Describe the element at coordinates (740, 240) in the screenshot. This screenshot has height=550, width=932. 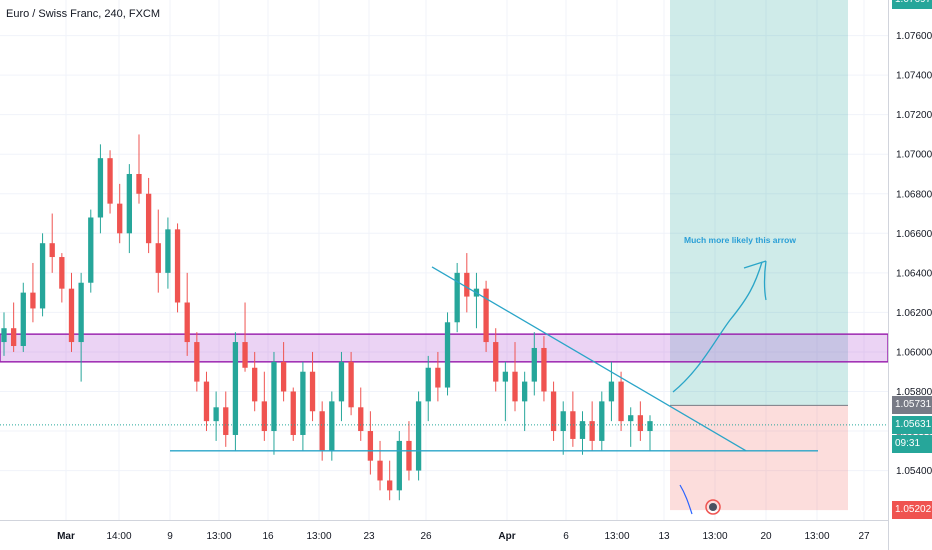
I see `annotation-text: Much more likely this arrow` at that location.